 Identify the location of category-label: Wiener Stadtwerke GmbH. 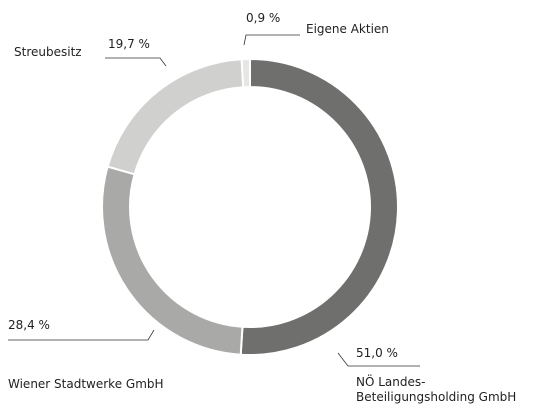
(86, 384).